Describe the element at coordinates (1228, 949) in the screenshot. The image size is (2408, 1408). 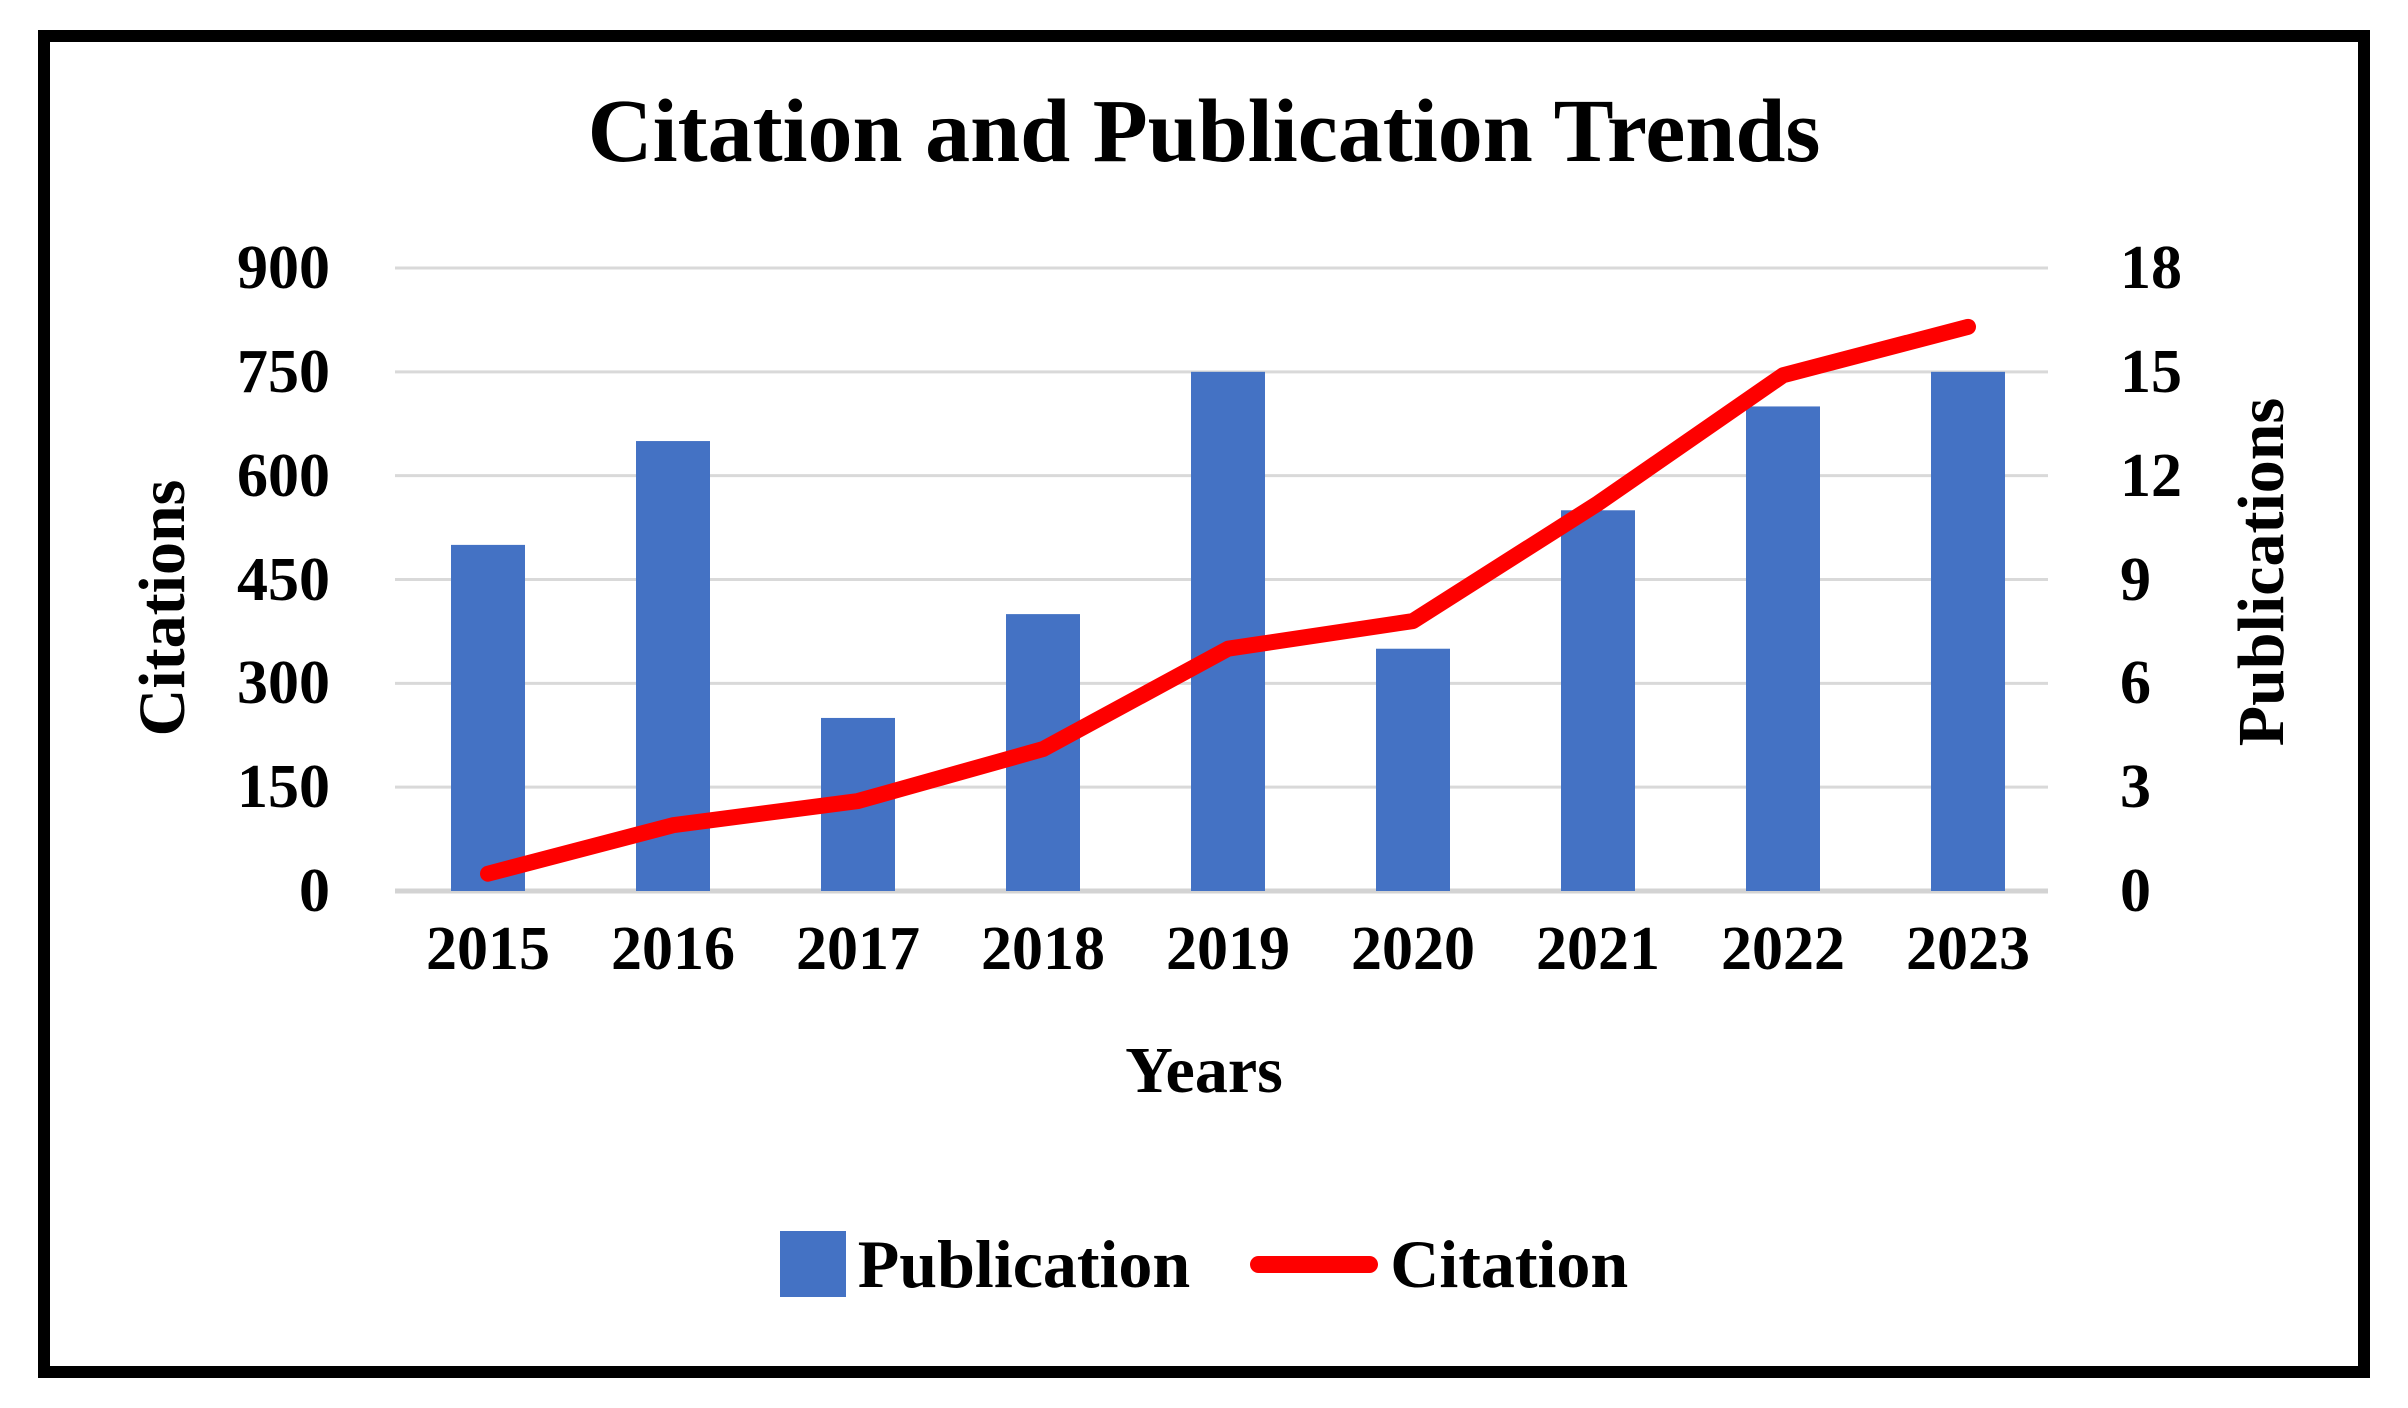
I see `x-axis-label-2019: 2019` at that location.